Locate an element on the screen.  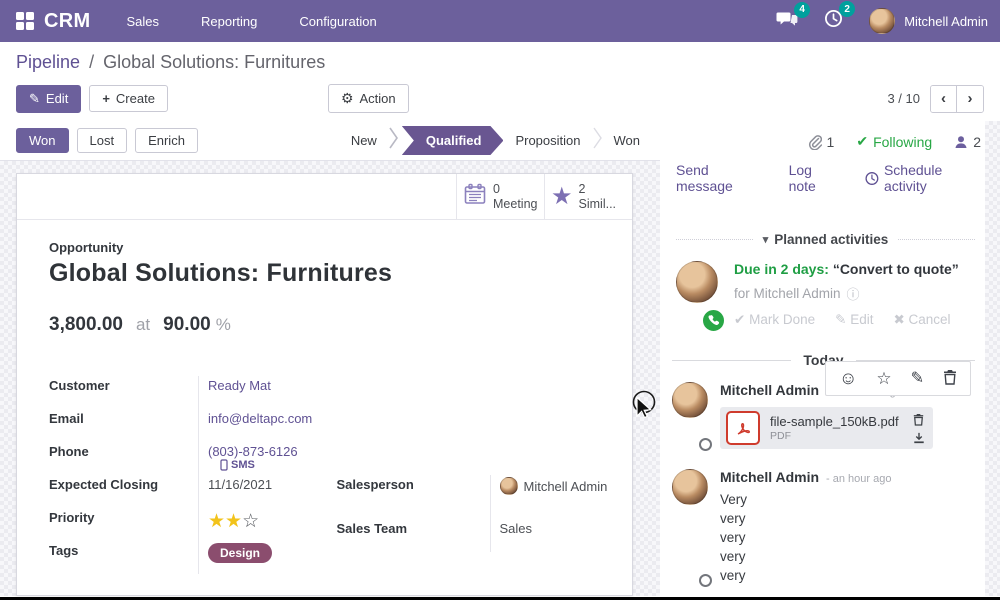
following-button: ✔ Following is located at coordinates (894, 141).